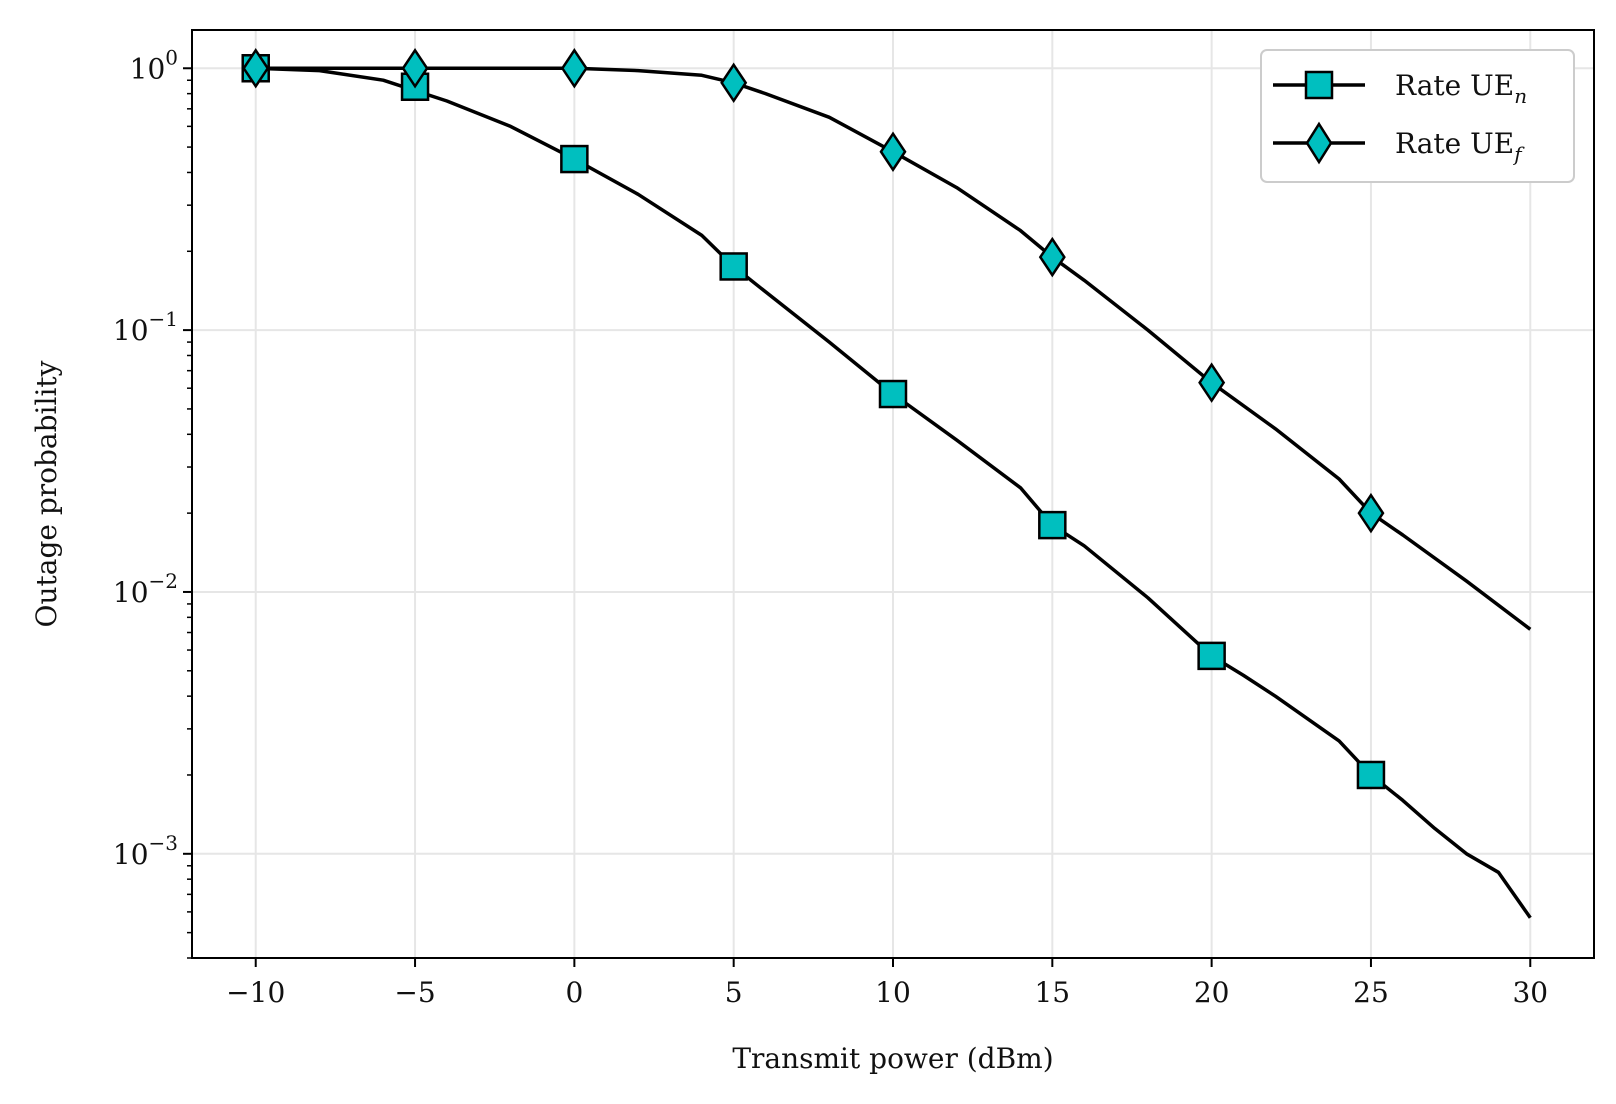  I want to click on legend-marker-square, so click(1319, 85).